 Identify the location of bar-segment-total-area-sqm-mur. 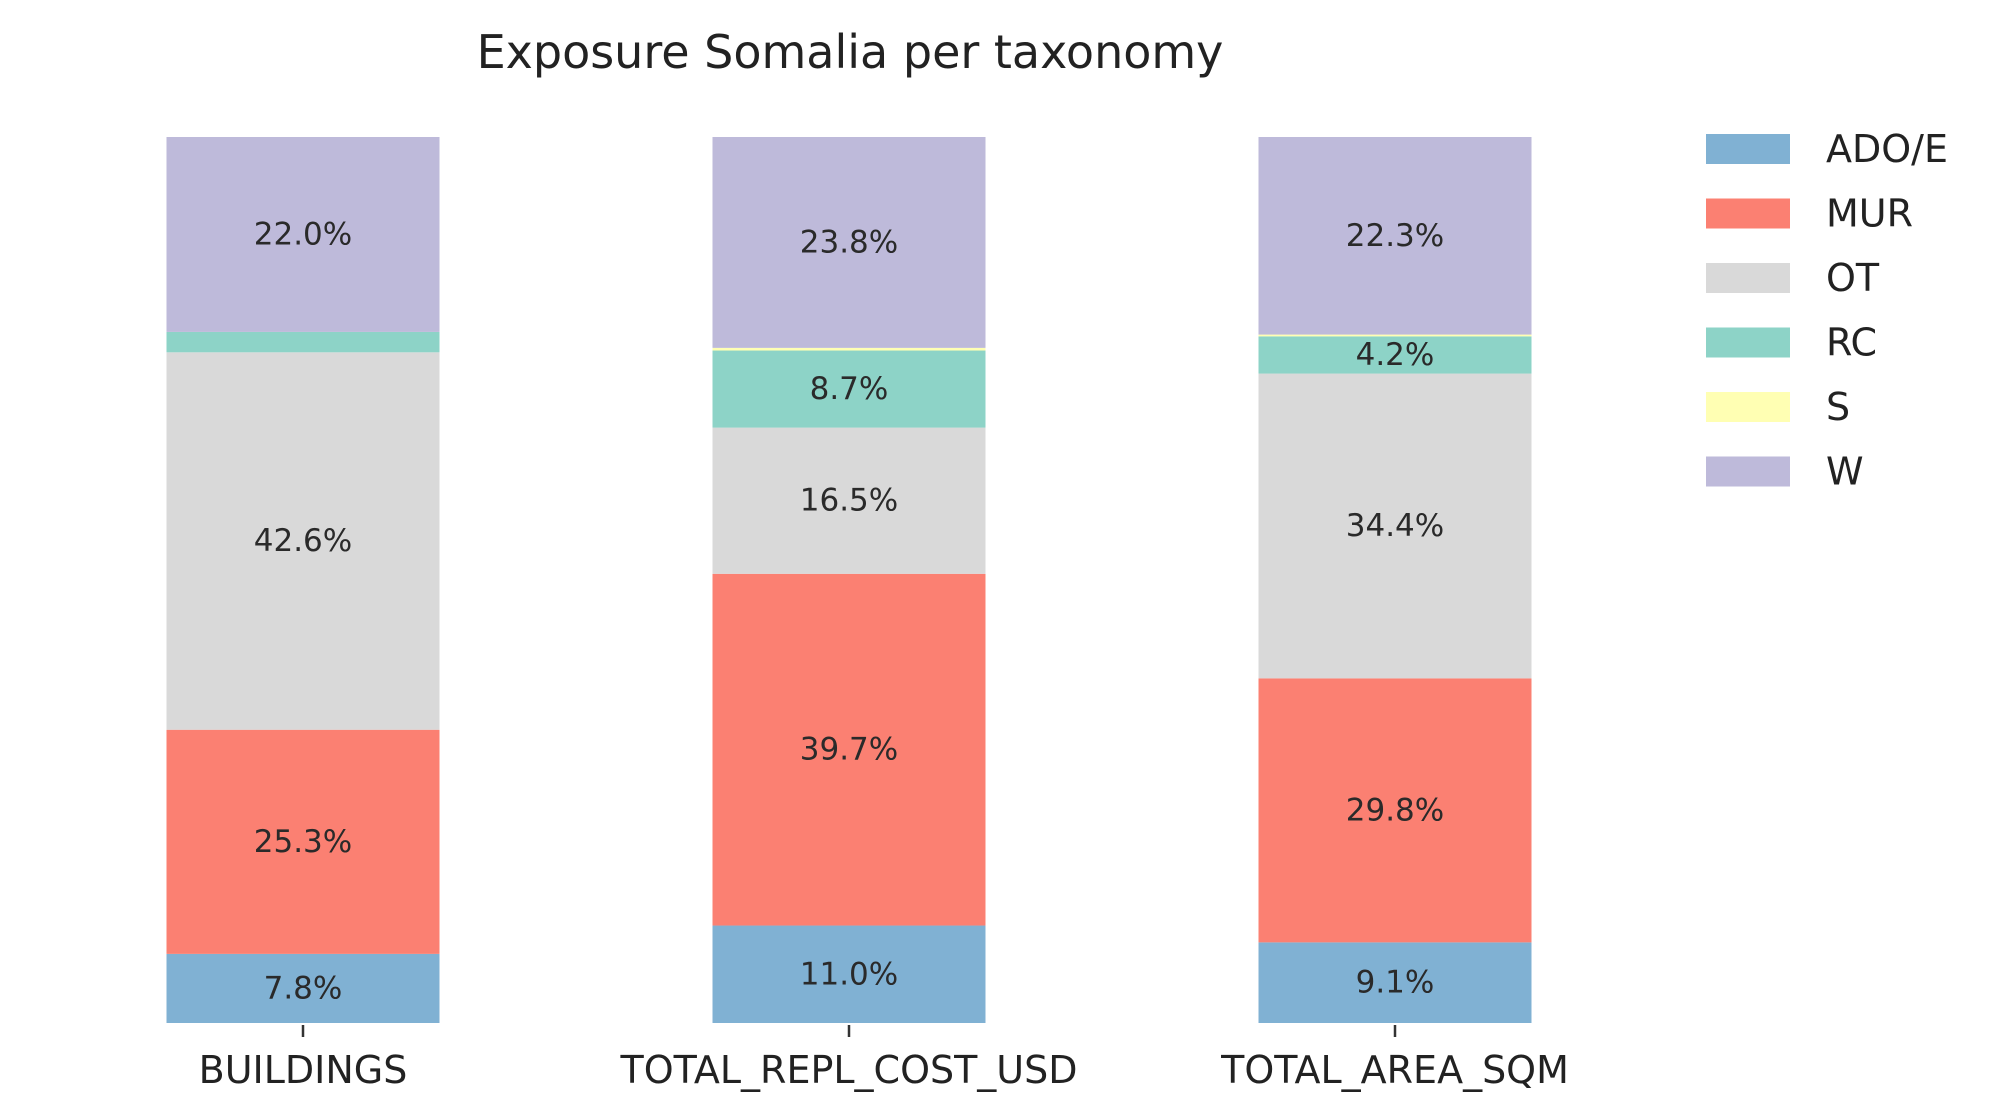
(1395, 810).